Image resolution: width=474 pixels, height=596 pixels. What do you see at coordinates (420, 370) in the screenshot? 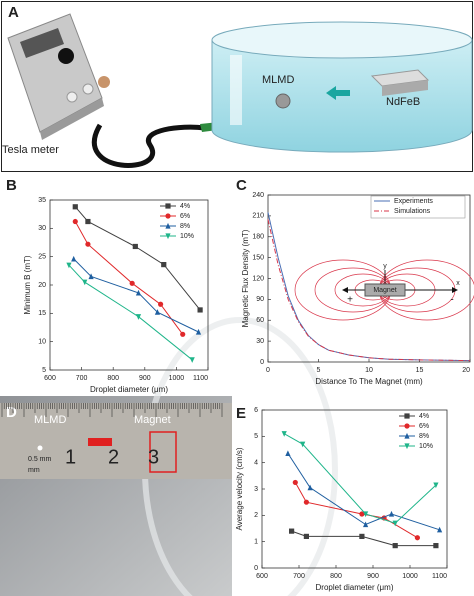
I see `x-tick-label: 15` at bounding box center [420, 370].